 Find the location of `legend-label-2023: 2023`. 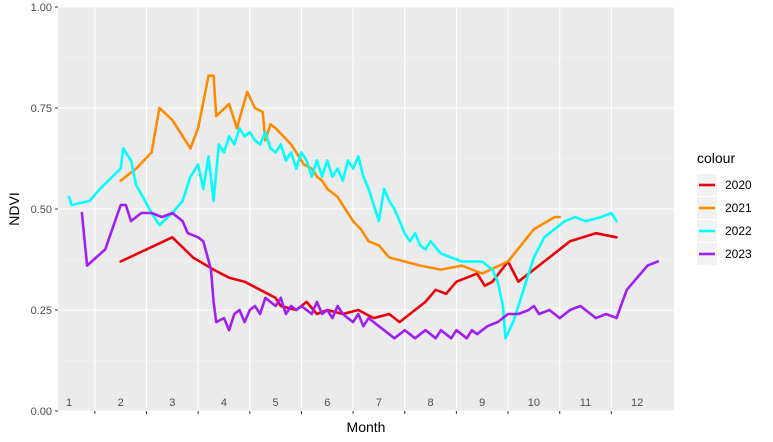

legend-label-2023: 2023 is located at coordinates (738, 254).